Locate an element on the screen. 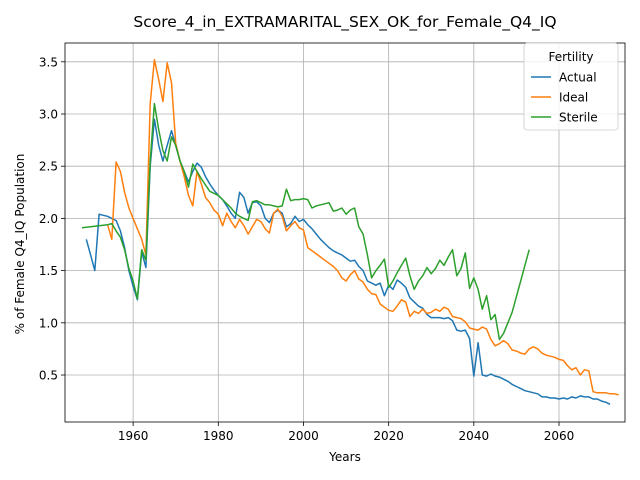 The image size is (640, 480). y-tick-label: 3.5 is located at coordinates (48, 62).